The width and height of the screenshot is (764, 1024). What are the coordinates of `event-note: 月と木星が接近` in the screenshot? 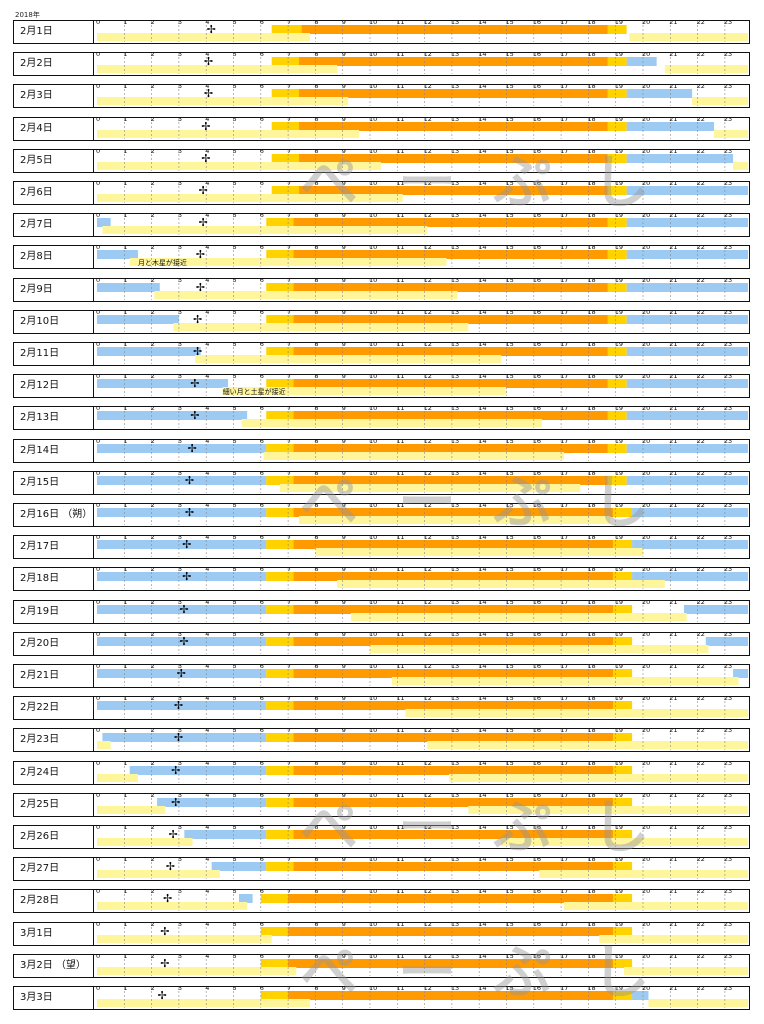 It's located at (162, 263).